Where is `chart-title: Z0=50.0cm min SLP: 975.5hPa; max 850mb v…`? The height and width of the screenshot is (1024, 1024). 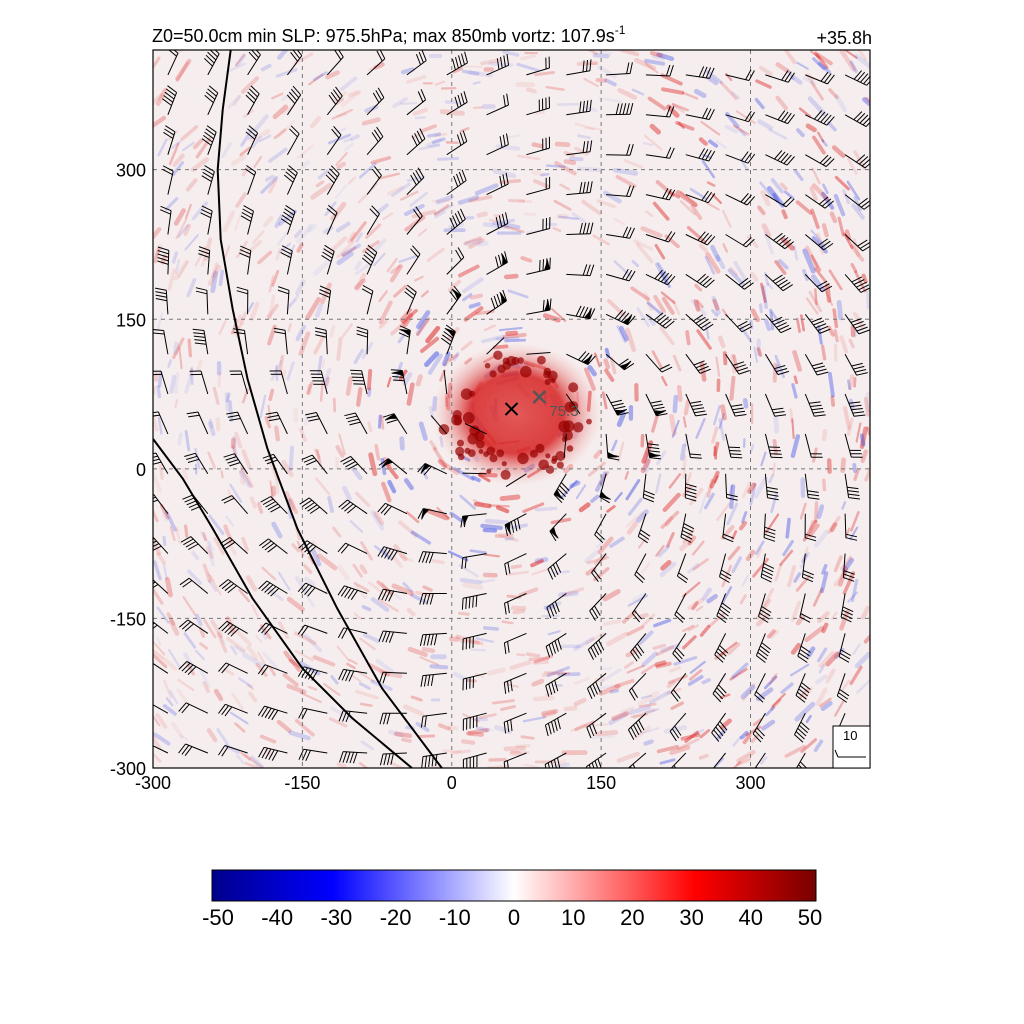
chart-title: Z0=50.0cm min SLP: 975.5hPa; max 850mb v… is located at coordinates (389, 34).